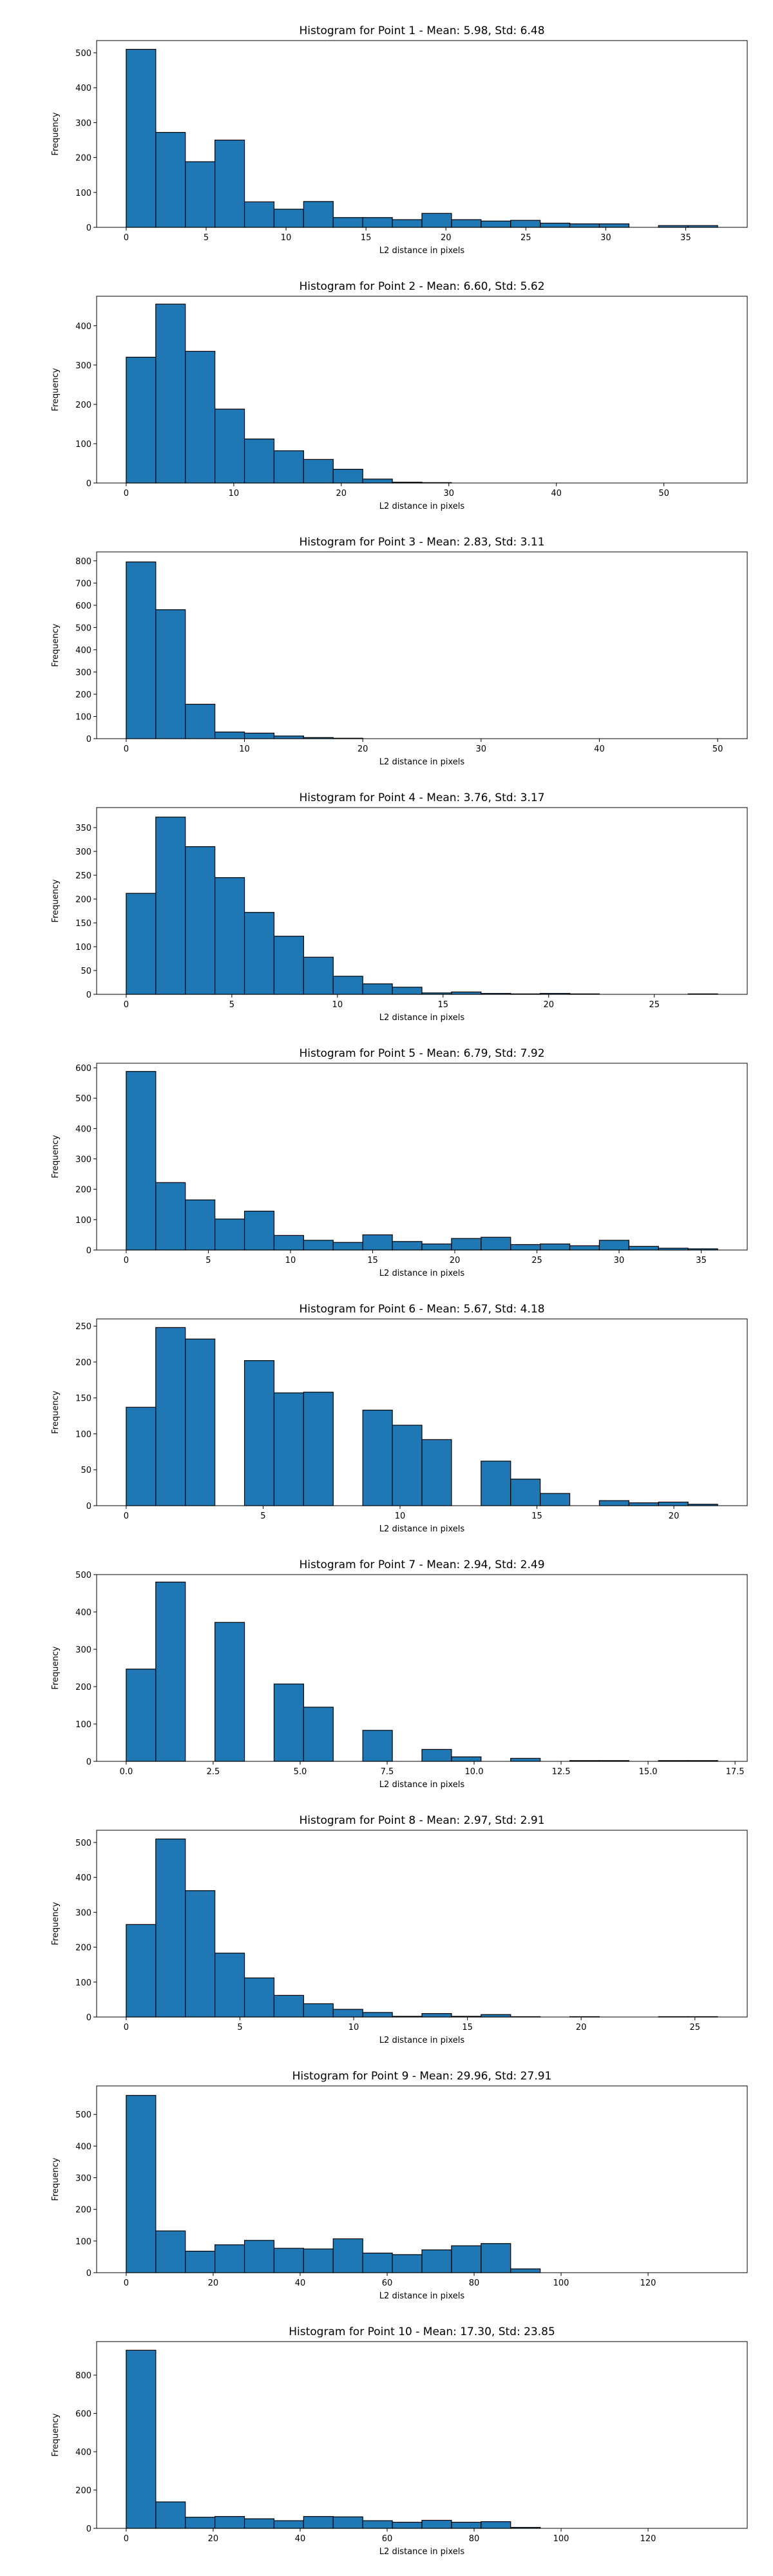 Image resolution: width=773 pixels, height=2576 pixels. Describe the element at coordinates (561, 2283) in the screenshot. I see `x-tick-label: 100` at that location.